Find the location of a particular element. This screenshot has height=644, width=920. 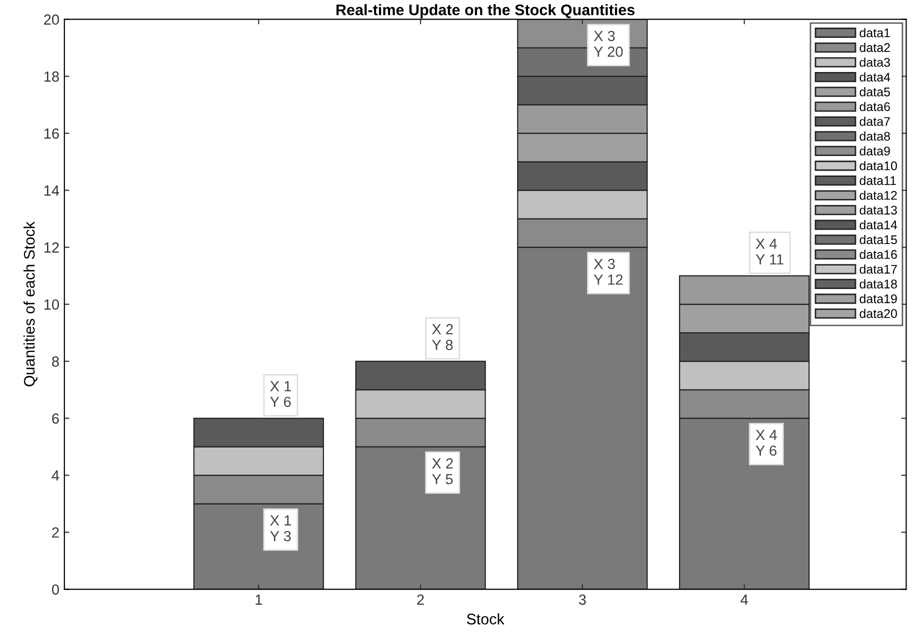

legend-label: data12 is located at coordinates (878, 195).